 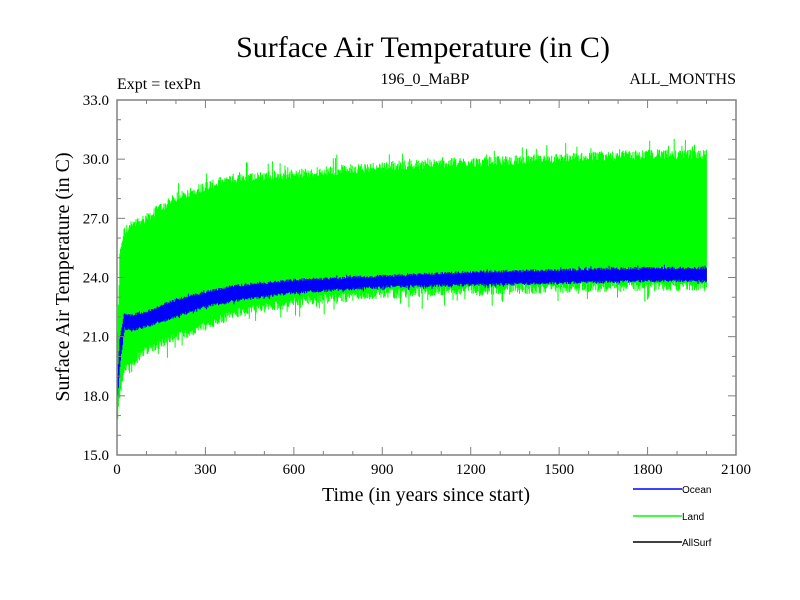 What do you see at coordinates (96, 397) in the screenshot?
I see `y-tick-label: 18.0` at bounding box center [96, 397].